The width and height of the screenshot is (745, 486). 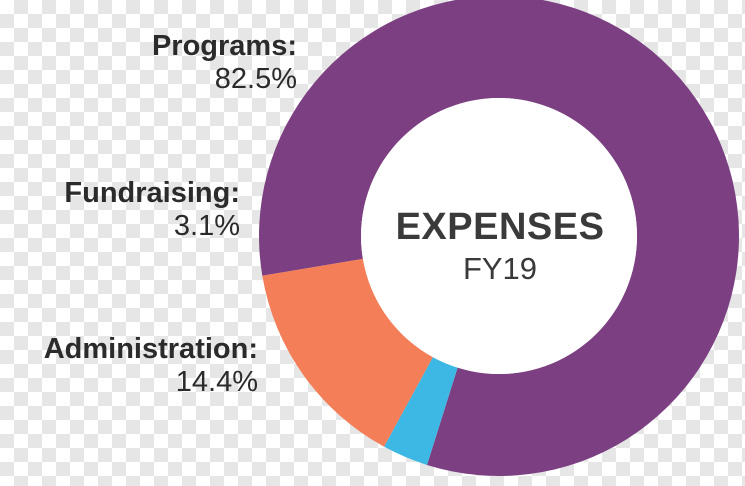 What do you see at coordinates (150, 349) in the screenshot?
I see `administration-label-name: Administration:` at bounding box center [150, 349].